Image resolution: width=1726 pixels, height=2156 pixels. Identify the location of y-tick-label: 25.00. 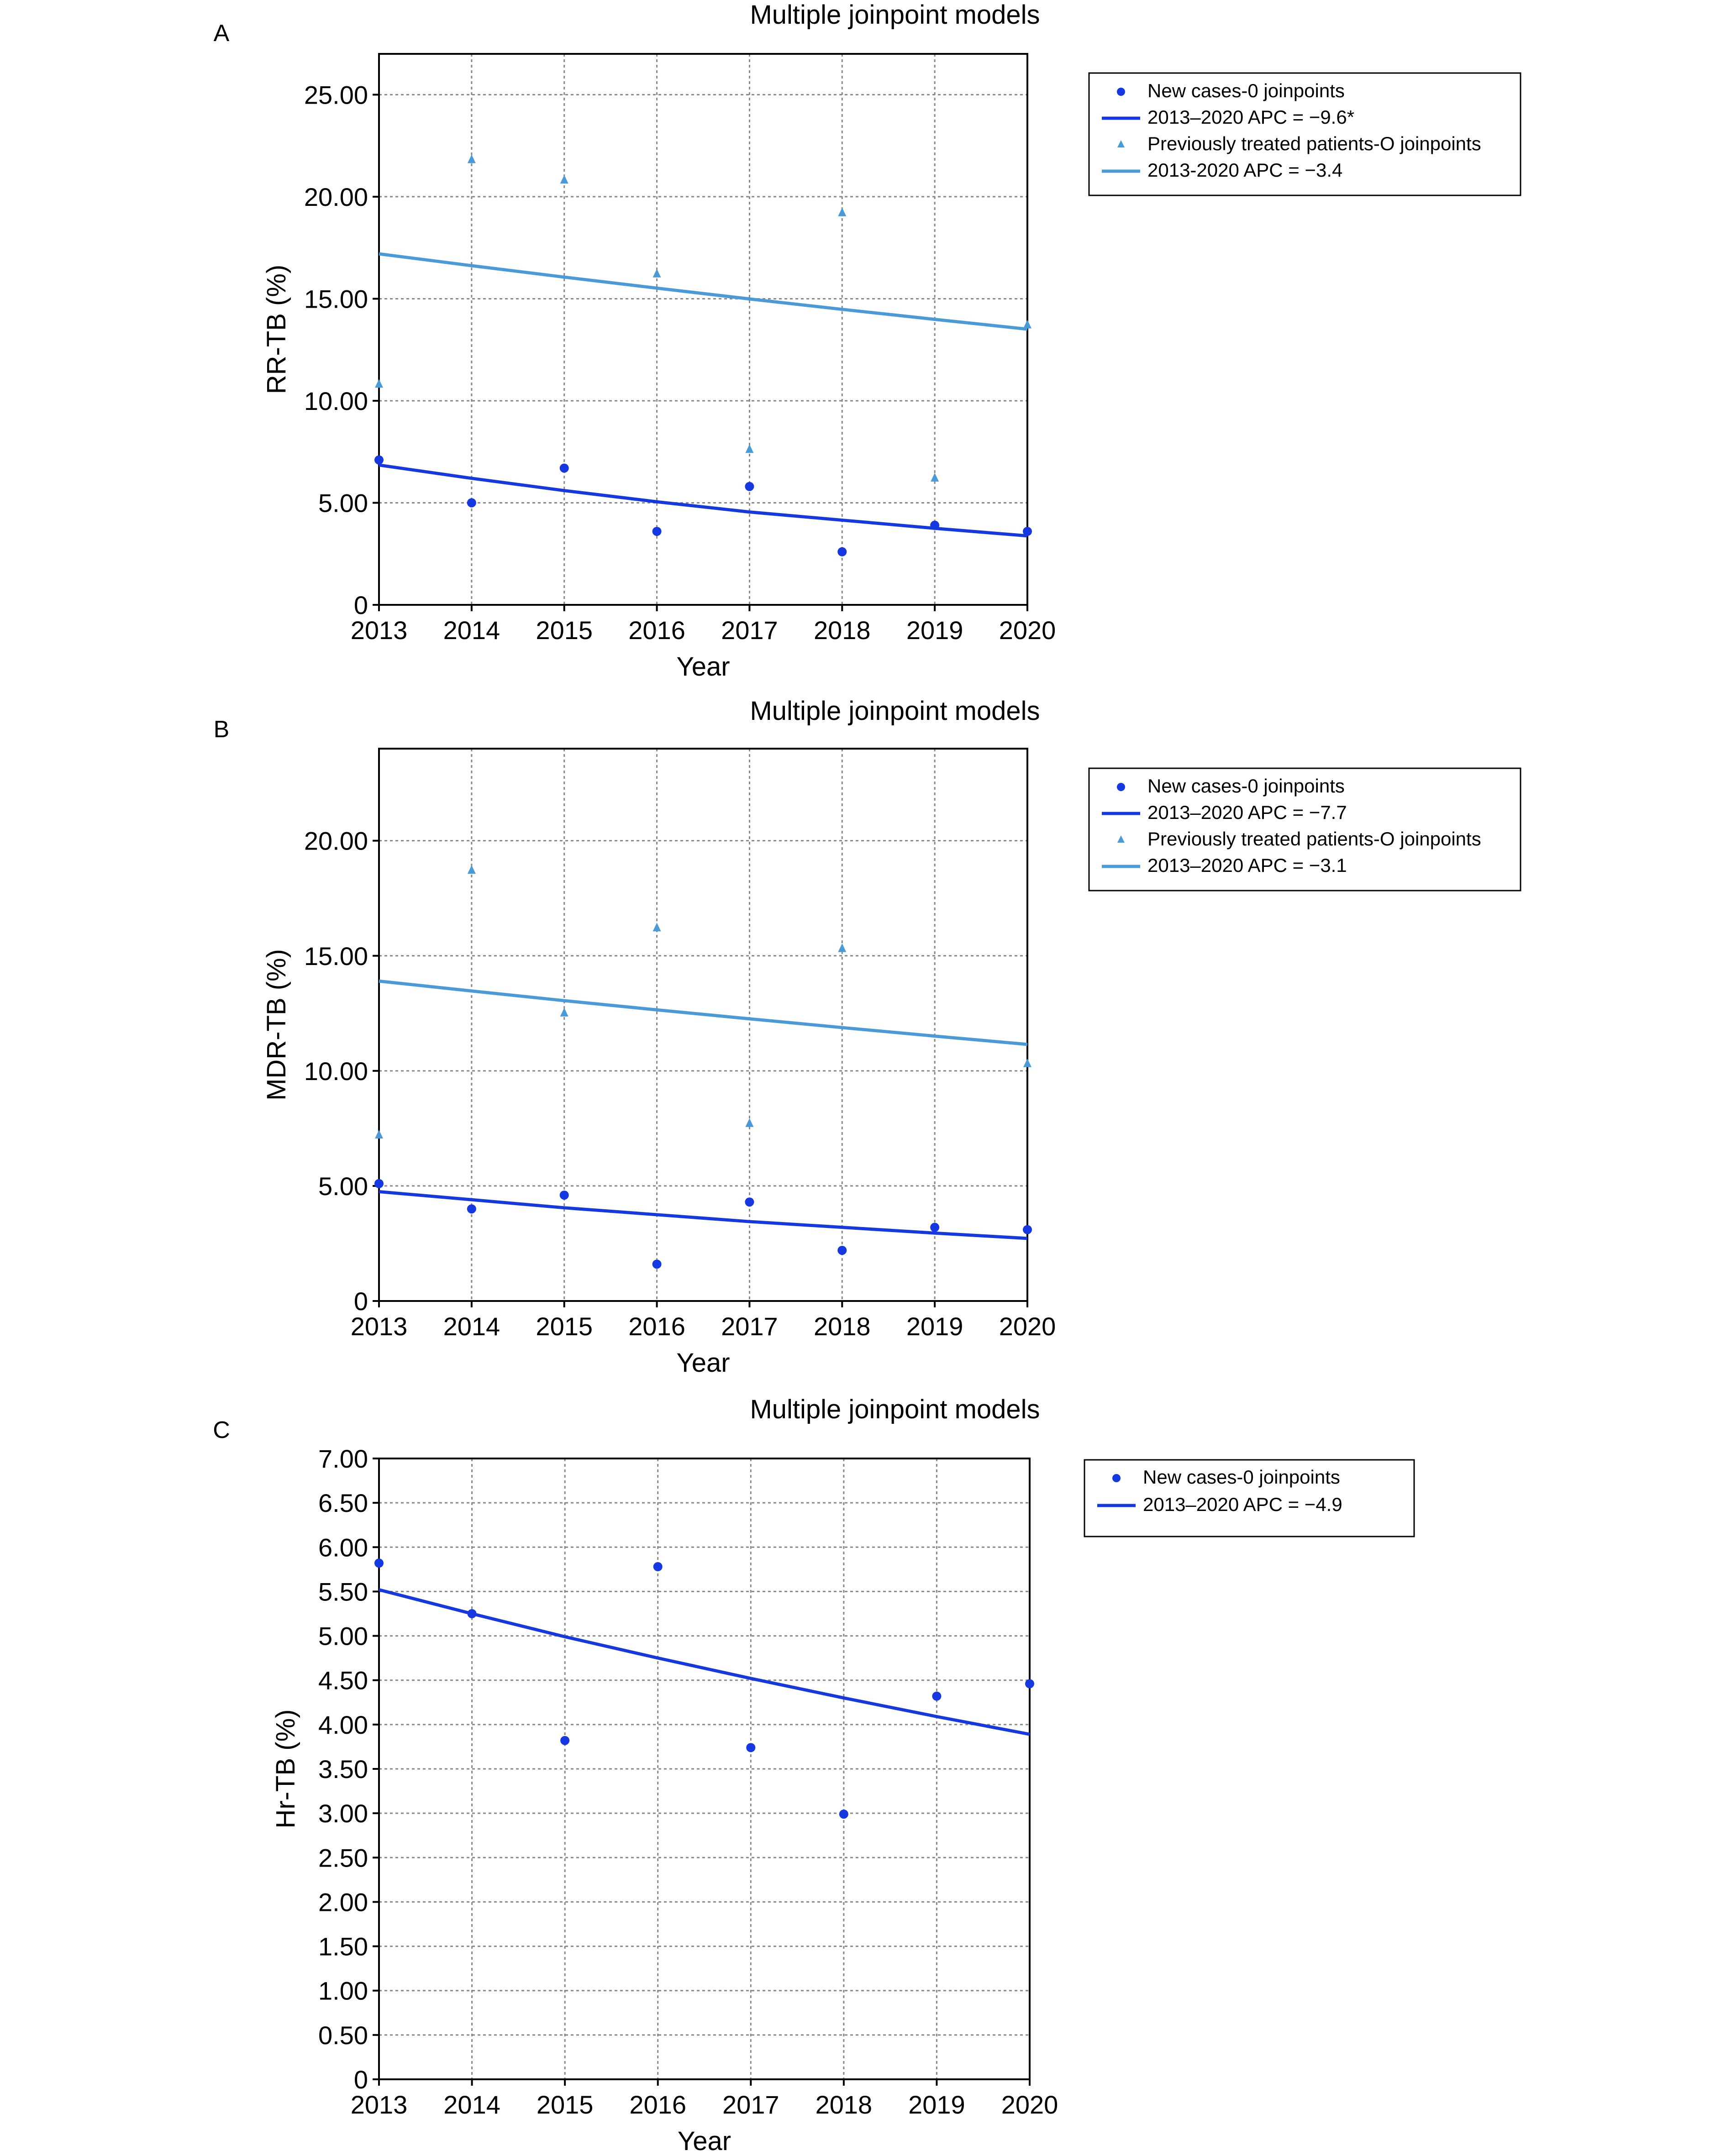
(336, 94).